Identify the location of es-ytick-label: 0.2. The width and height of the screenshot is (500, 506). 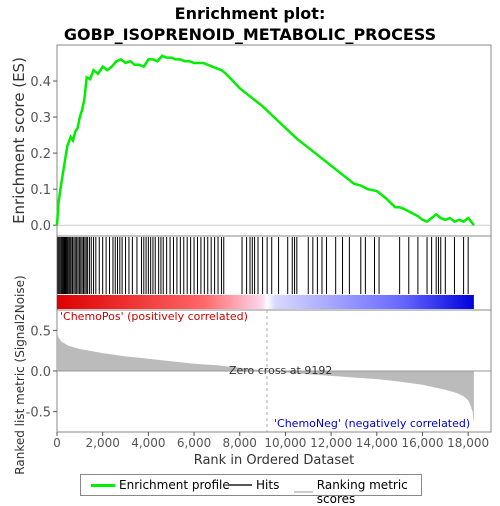
(40, 154).